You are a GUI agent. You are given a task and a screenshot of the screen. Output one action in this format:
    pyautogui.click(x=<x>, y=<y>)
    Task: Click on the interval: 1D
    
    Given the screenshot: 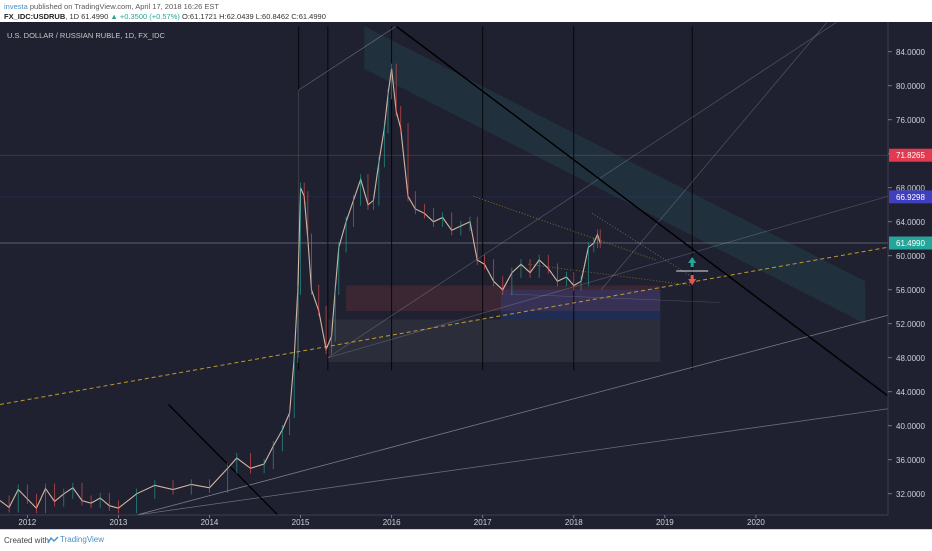 What is the action you would take?
    pyautogui.click(x=74, y=16)
    